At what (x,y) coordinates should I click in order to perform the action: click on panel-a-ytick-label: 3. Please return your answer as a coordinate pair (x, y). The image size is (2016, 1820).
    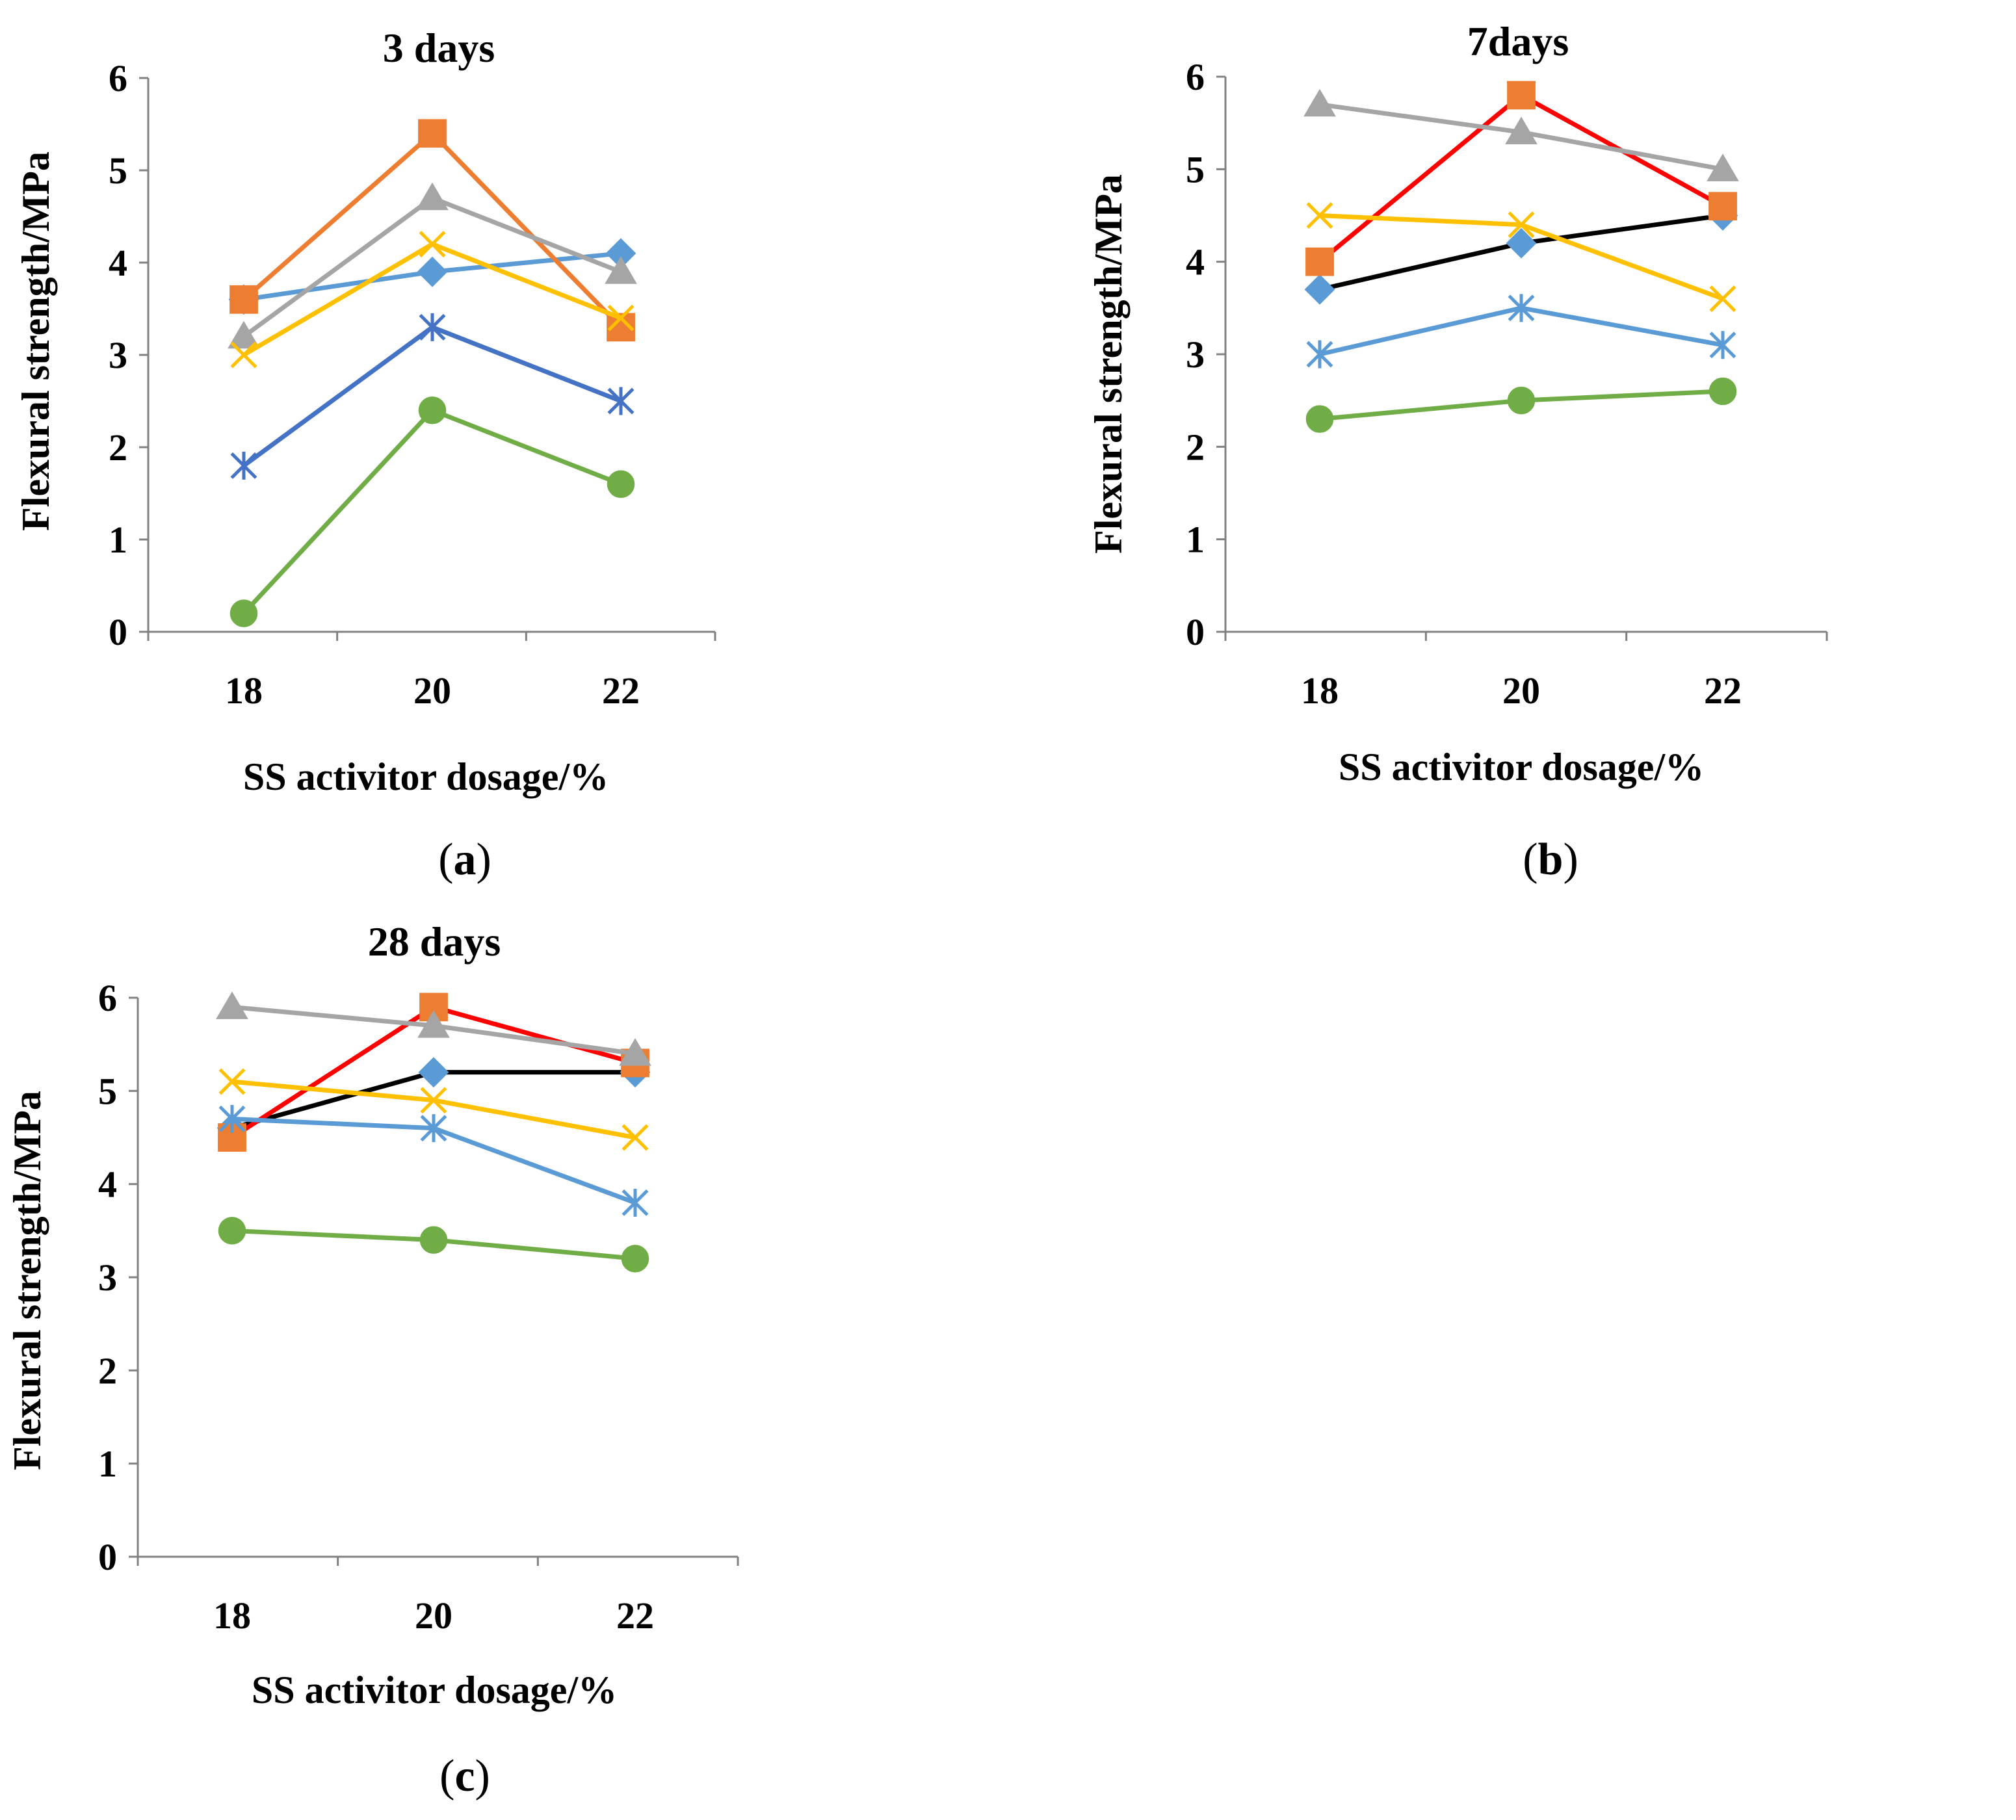
    Looking at the image, I should click on (118, 355).